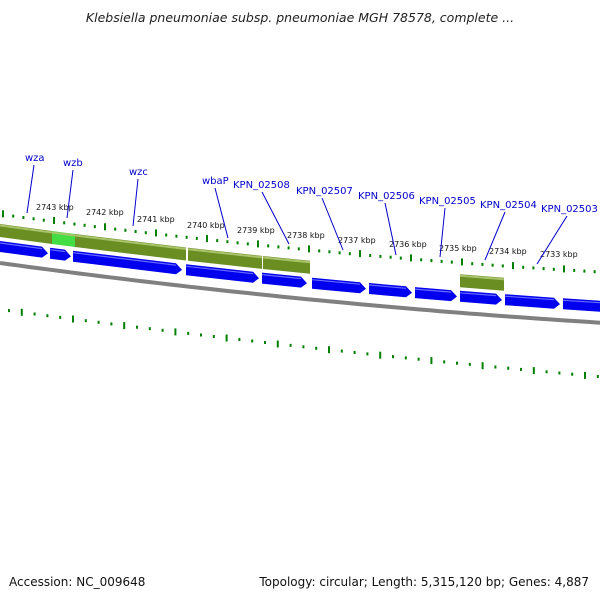 This screenshot has height=600, width=600. What do you see at coordinates (206, 225) in the screenshot?
I see `kbp-label: 2740 kbp` at bounding box center [206, 225].